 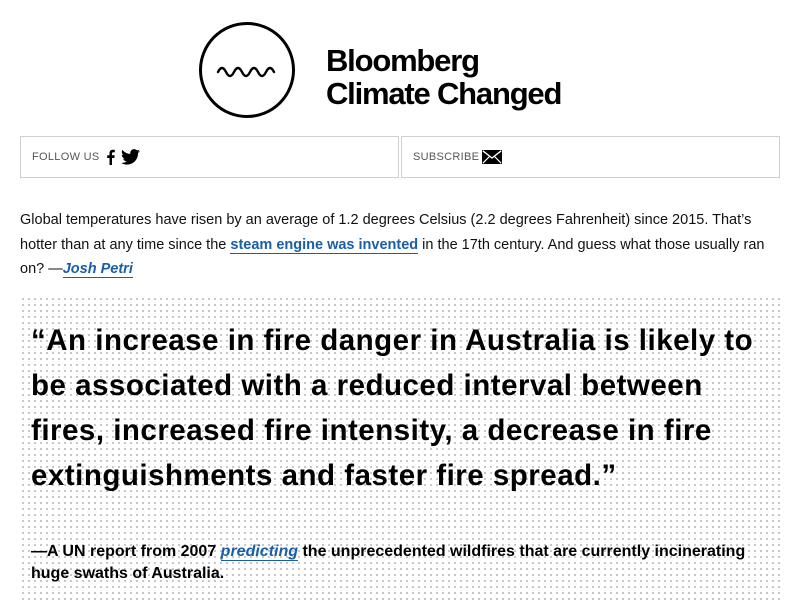 What do you see at coordinates (209, 157) in the screenshot?
I see `follow-us-bar: FOLLOW US` at bounding box center [209, 157].